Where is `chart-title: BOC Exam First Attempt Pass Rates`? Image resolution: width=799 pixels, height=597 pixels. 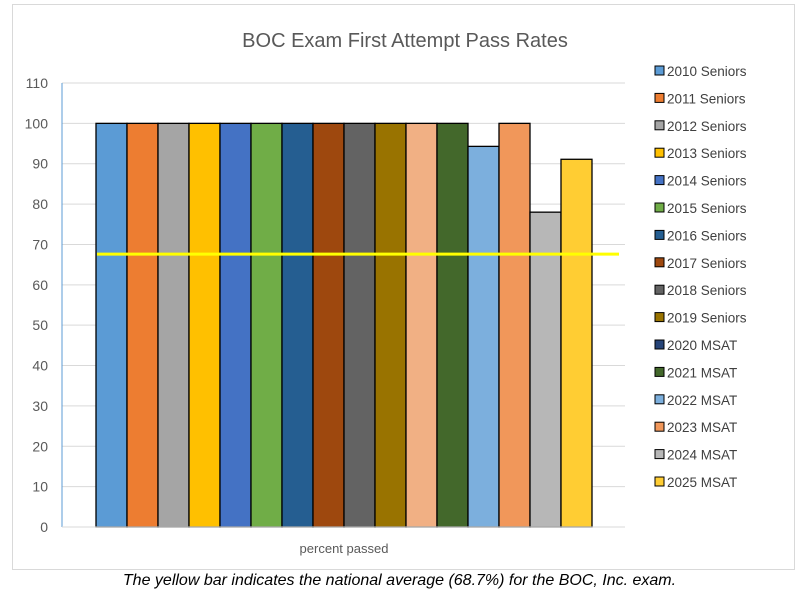
chart-title: BOC Exam First Attempt Pass Rates is located at coordinates (405, 41).